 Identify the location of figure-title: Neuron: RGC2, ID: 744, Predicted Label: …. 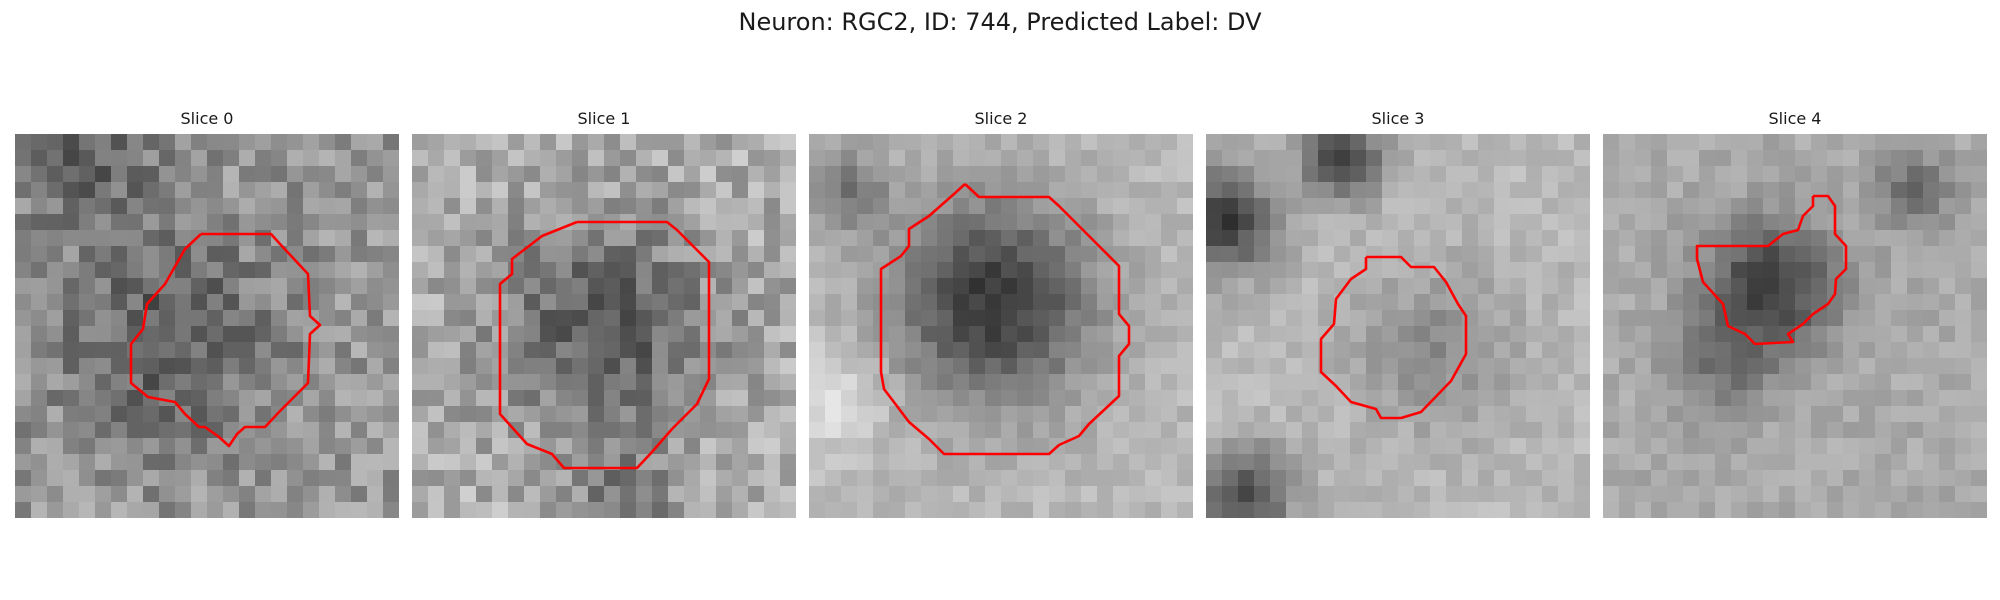
(1000, 22).